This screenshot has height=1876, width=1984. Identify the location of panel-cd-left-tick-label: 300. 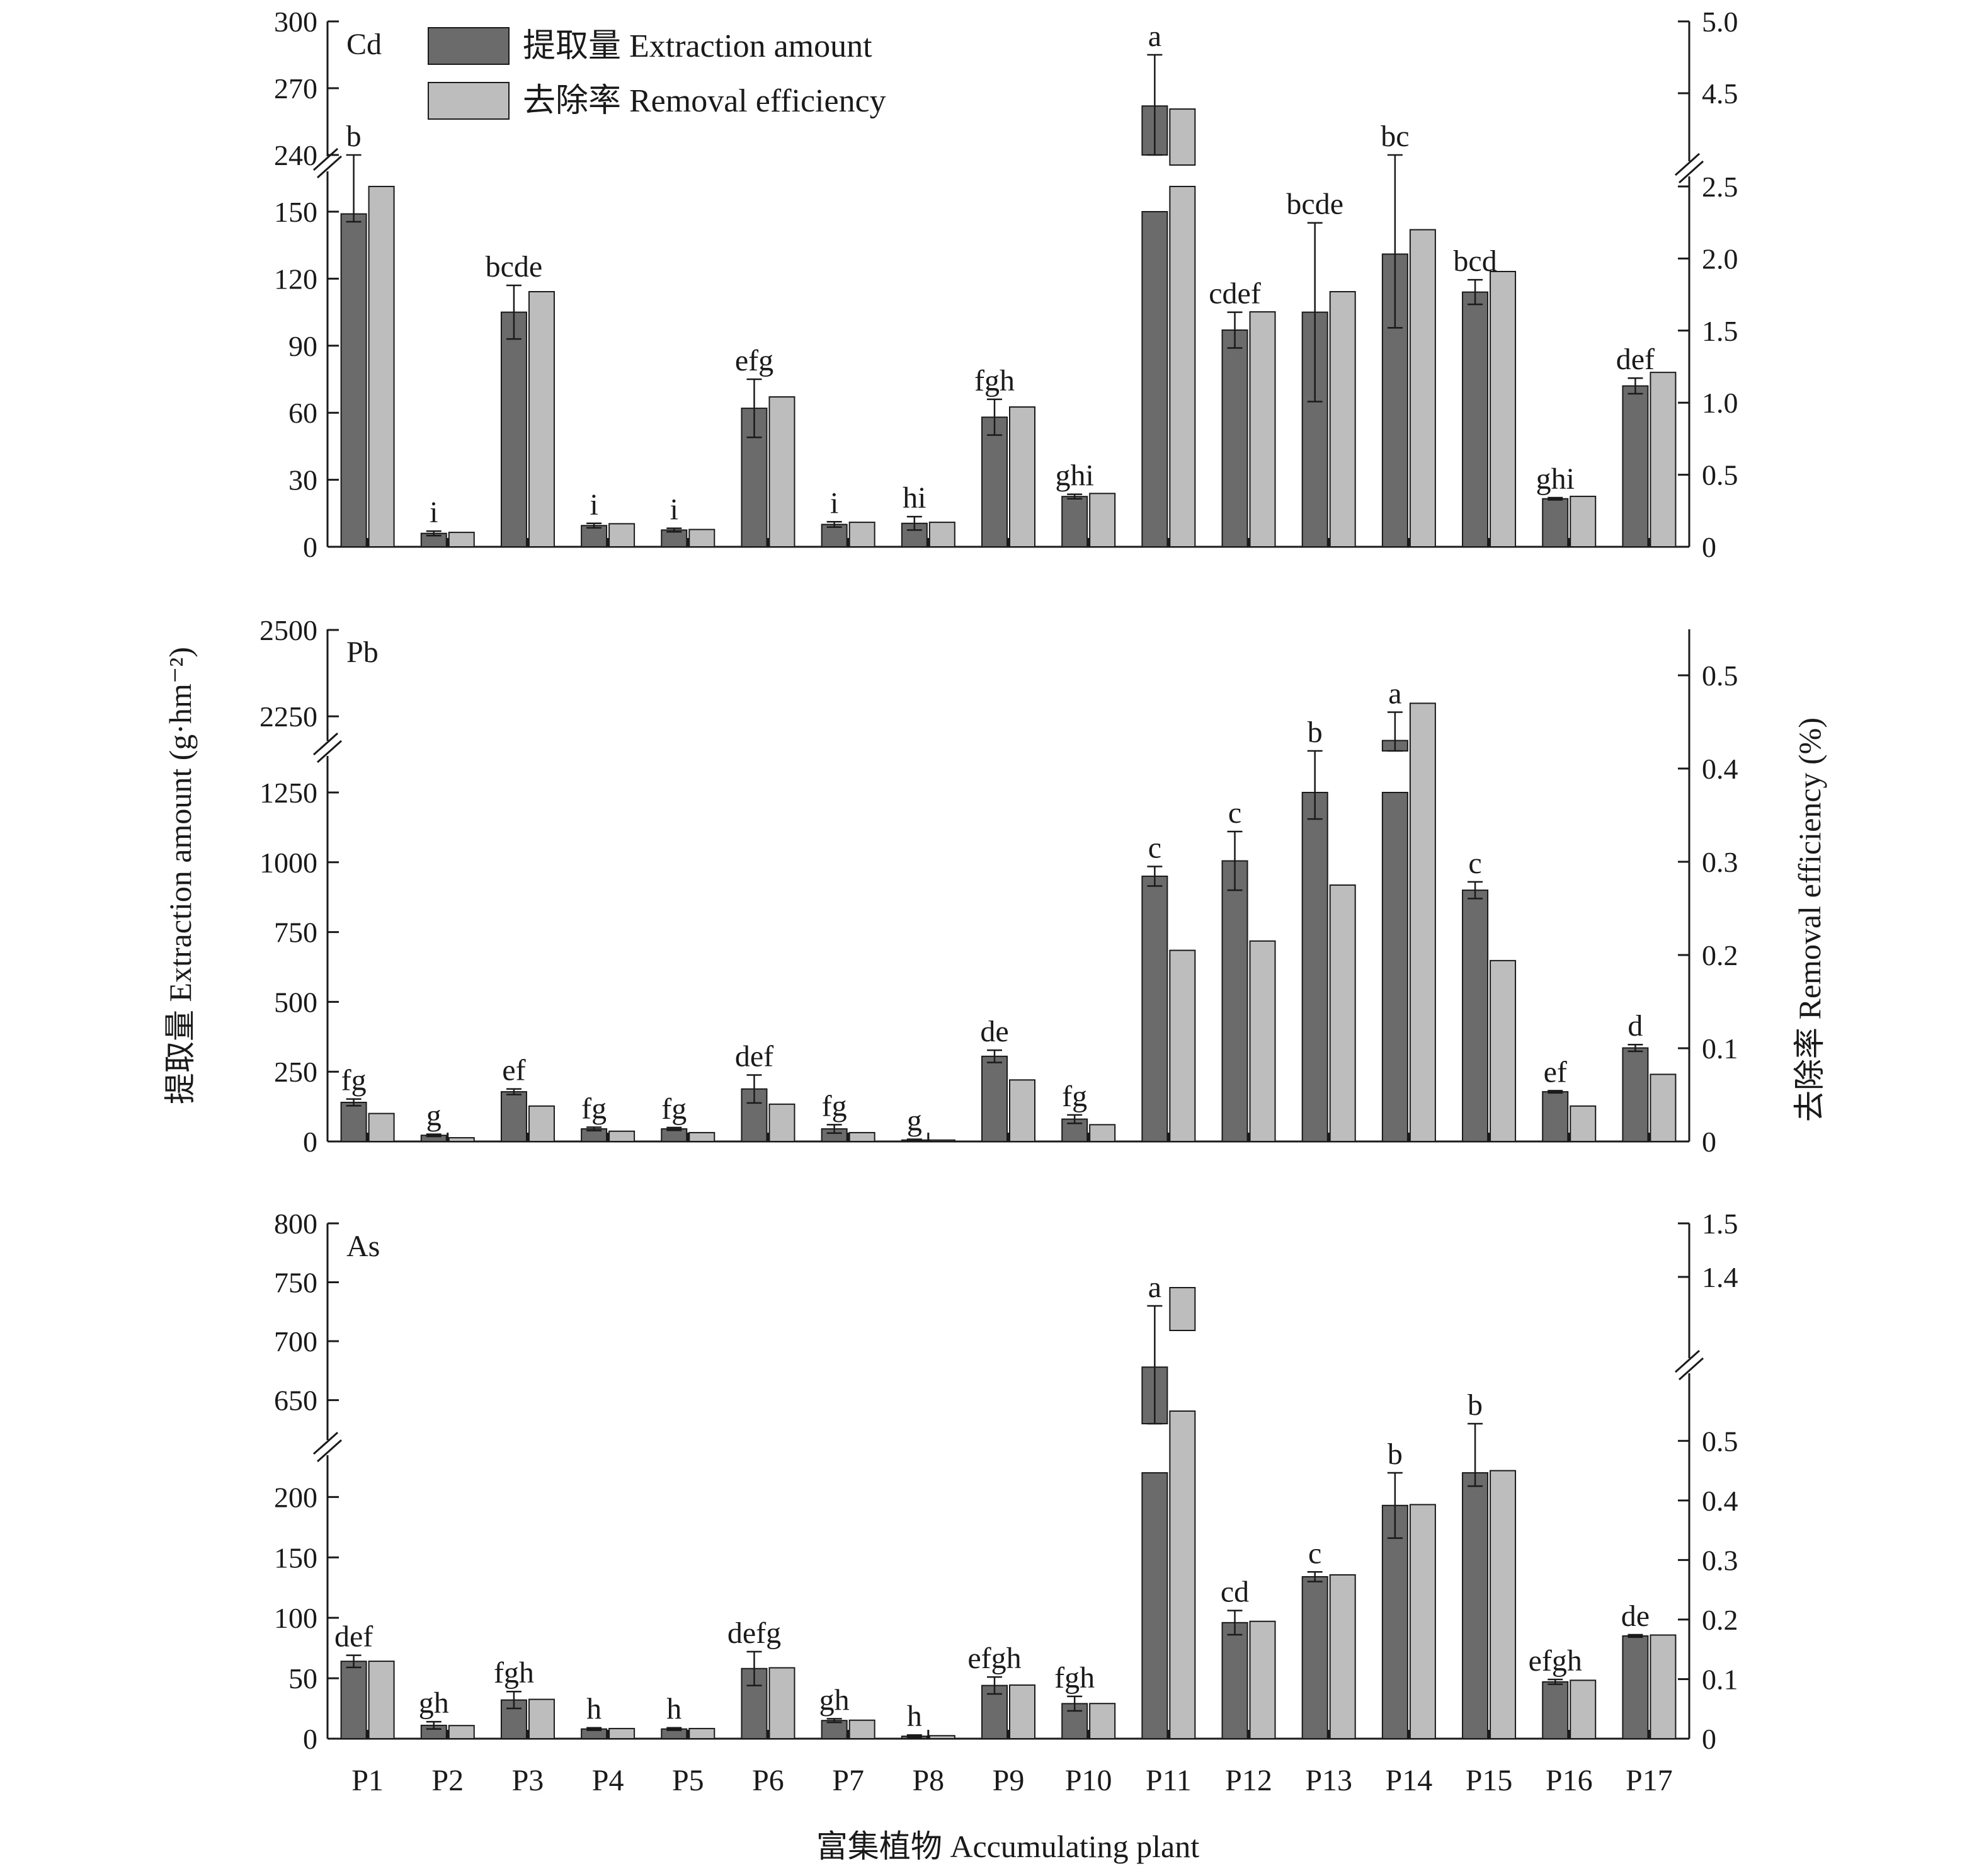
(295, 22).